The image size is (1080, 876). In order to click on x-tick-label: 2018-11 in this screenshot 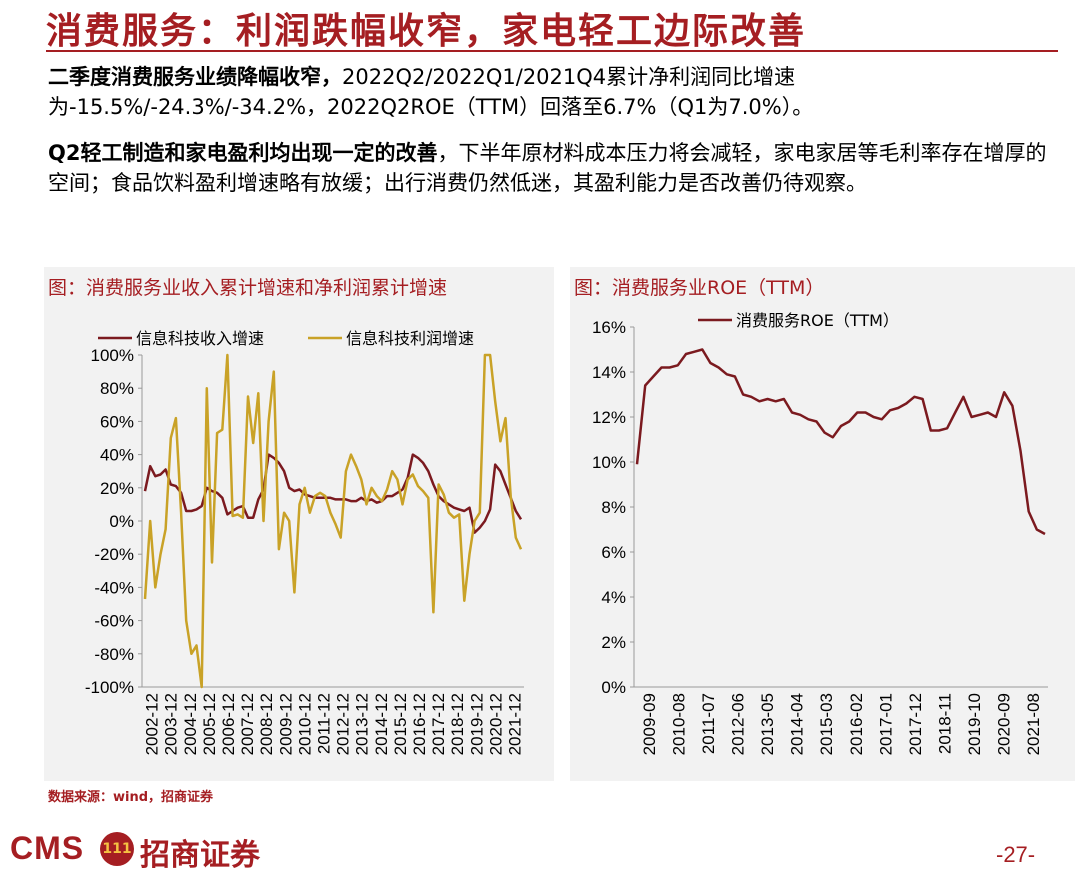, I will do `click(945, 723)`.